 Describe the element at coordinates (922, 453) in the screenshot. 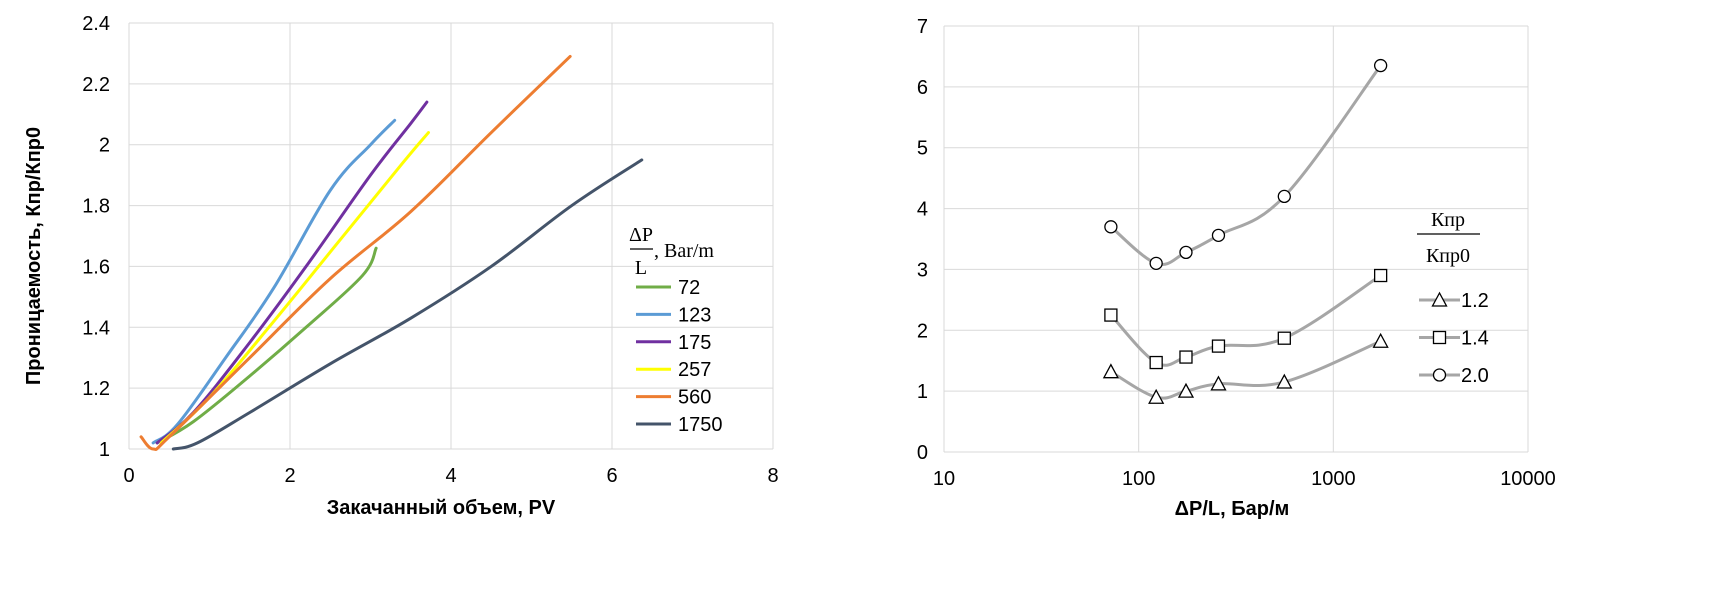

I see `y-tick-label: 0` at that location.